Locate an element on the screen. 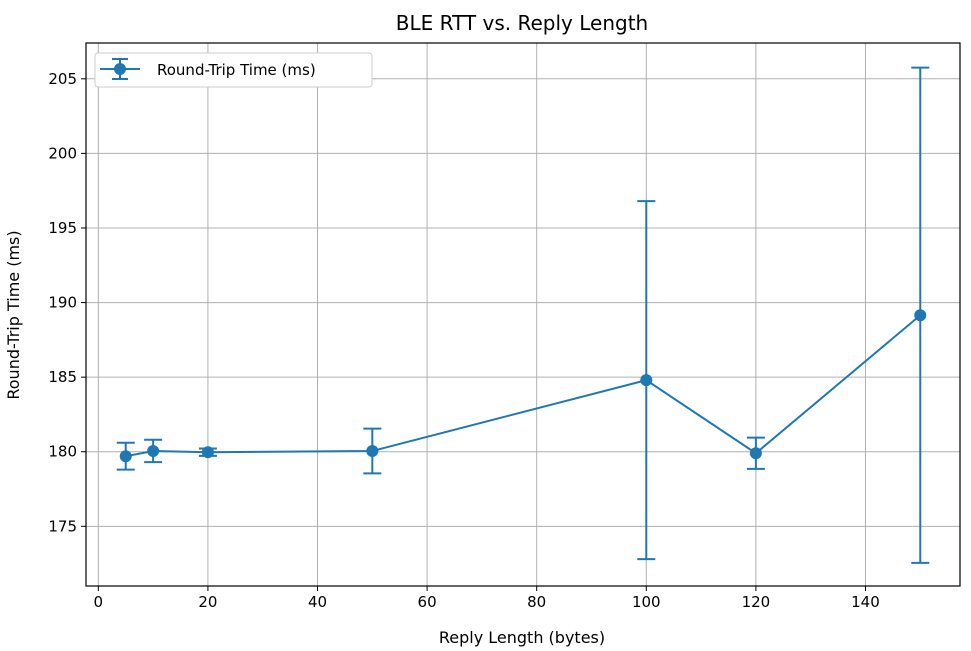 The width and height of the screenshot is (971, 651). x-tick-label: 0 is located at coordinates (99, 602).